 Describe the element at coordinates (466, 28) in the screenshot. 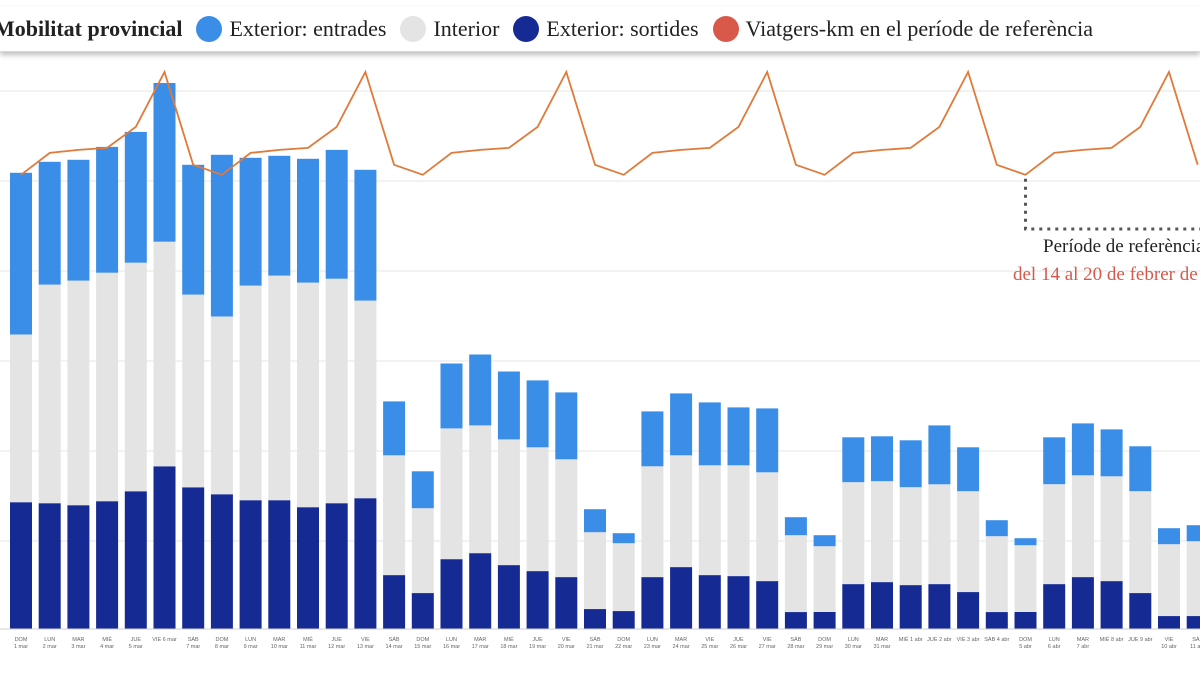

I see `legend-label-interior: Interior` at that location.